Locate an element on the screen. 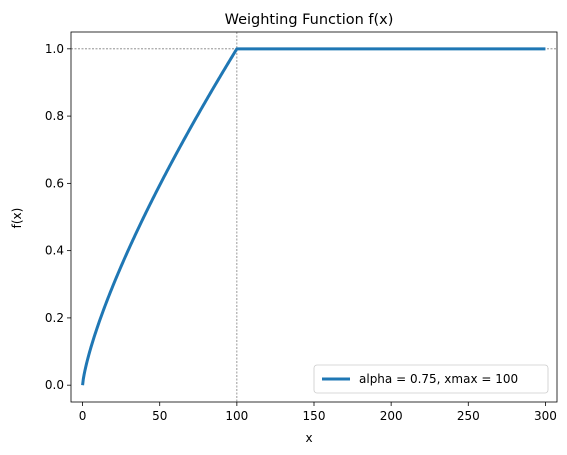 The height and width of the screenshot is (455, 567). x-tick-label: 100 is located at coordinates (236, 416).